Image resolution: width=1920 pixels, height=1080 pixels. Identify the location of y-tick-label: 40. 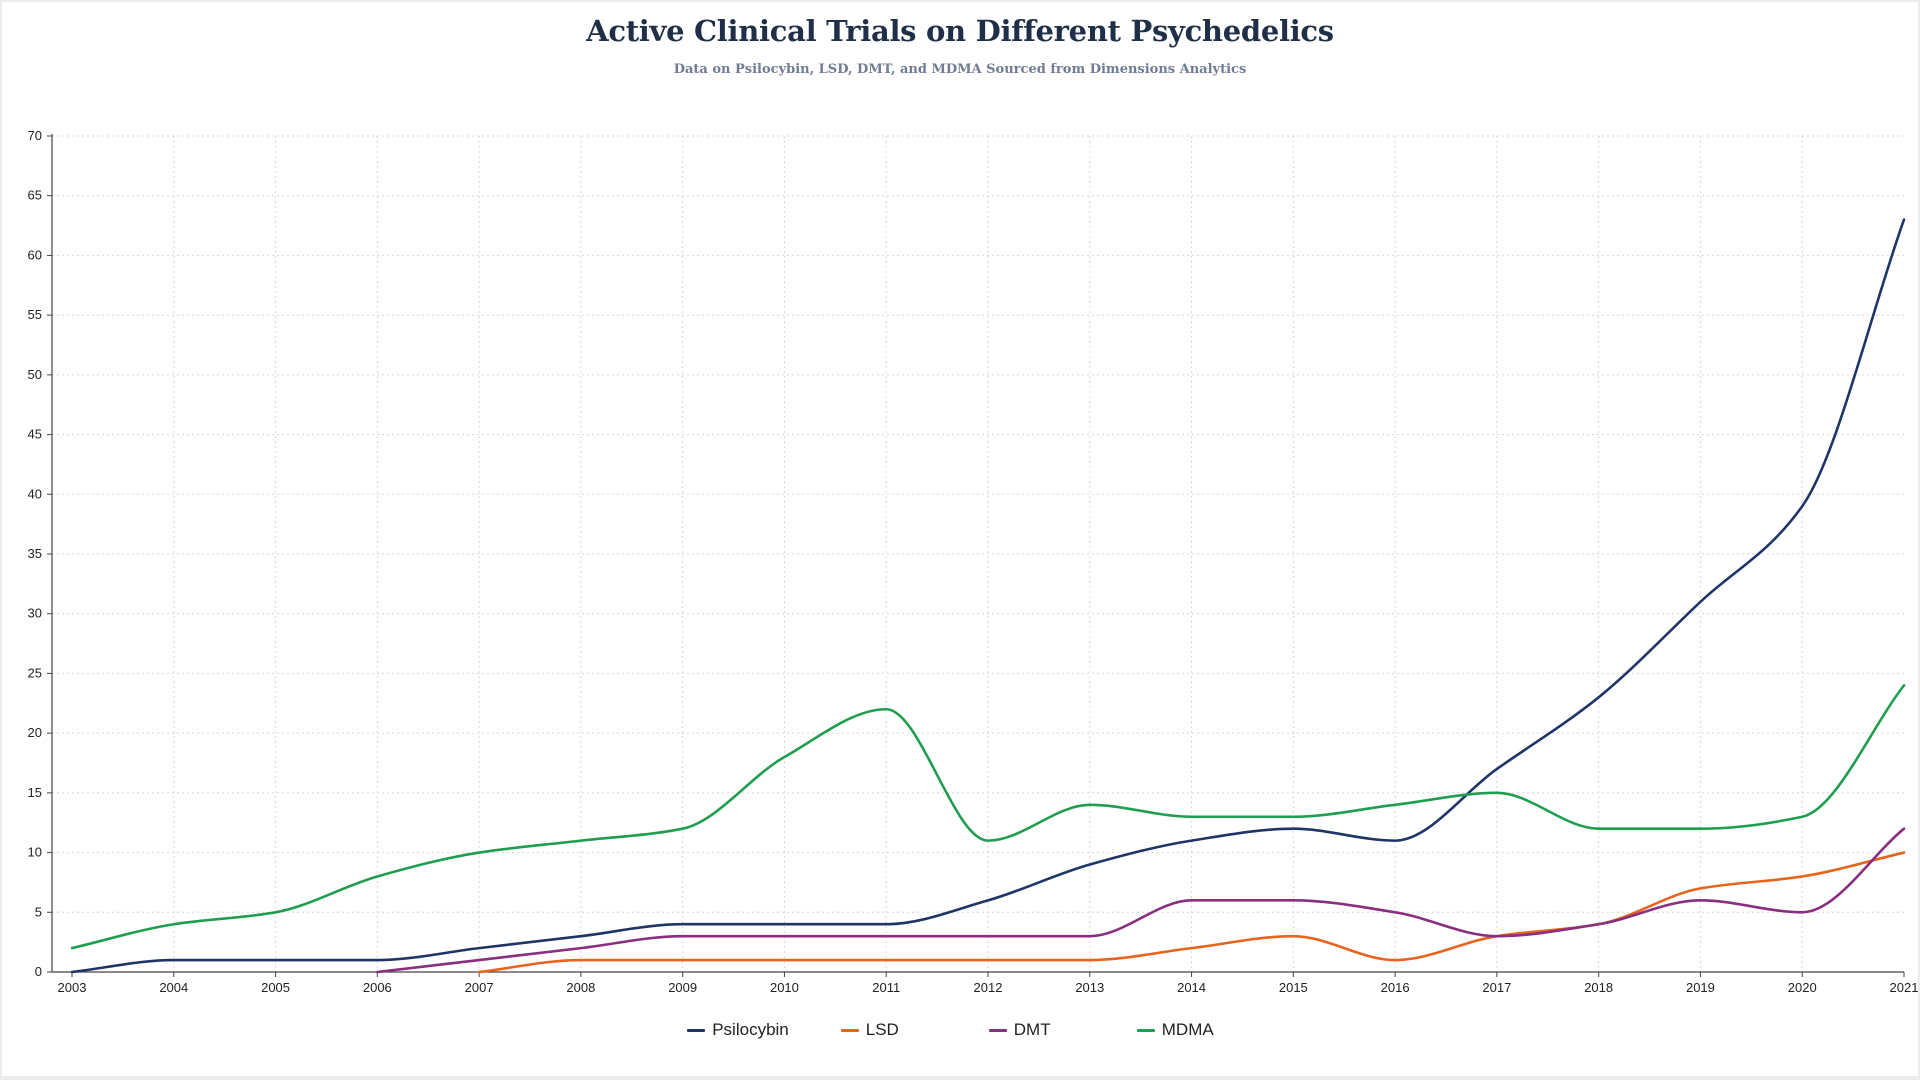
(35, 493).